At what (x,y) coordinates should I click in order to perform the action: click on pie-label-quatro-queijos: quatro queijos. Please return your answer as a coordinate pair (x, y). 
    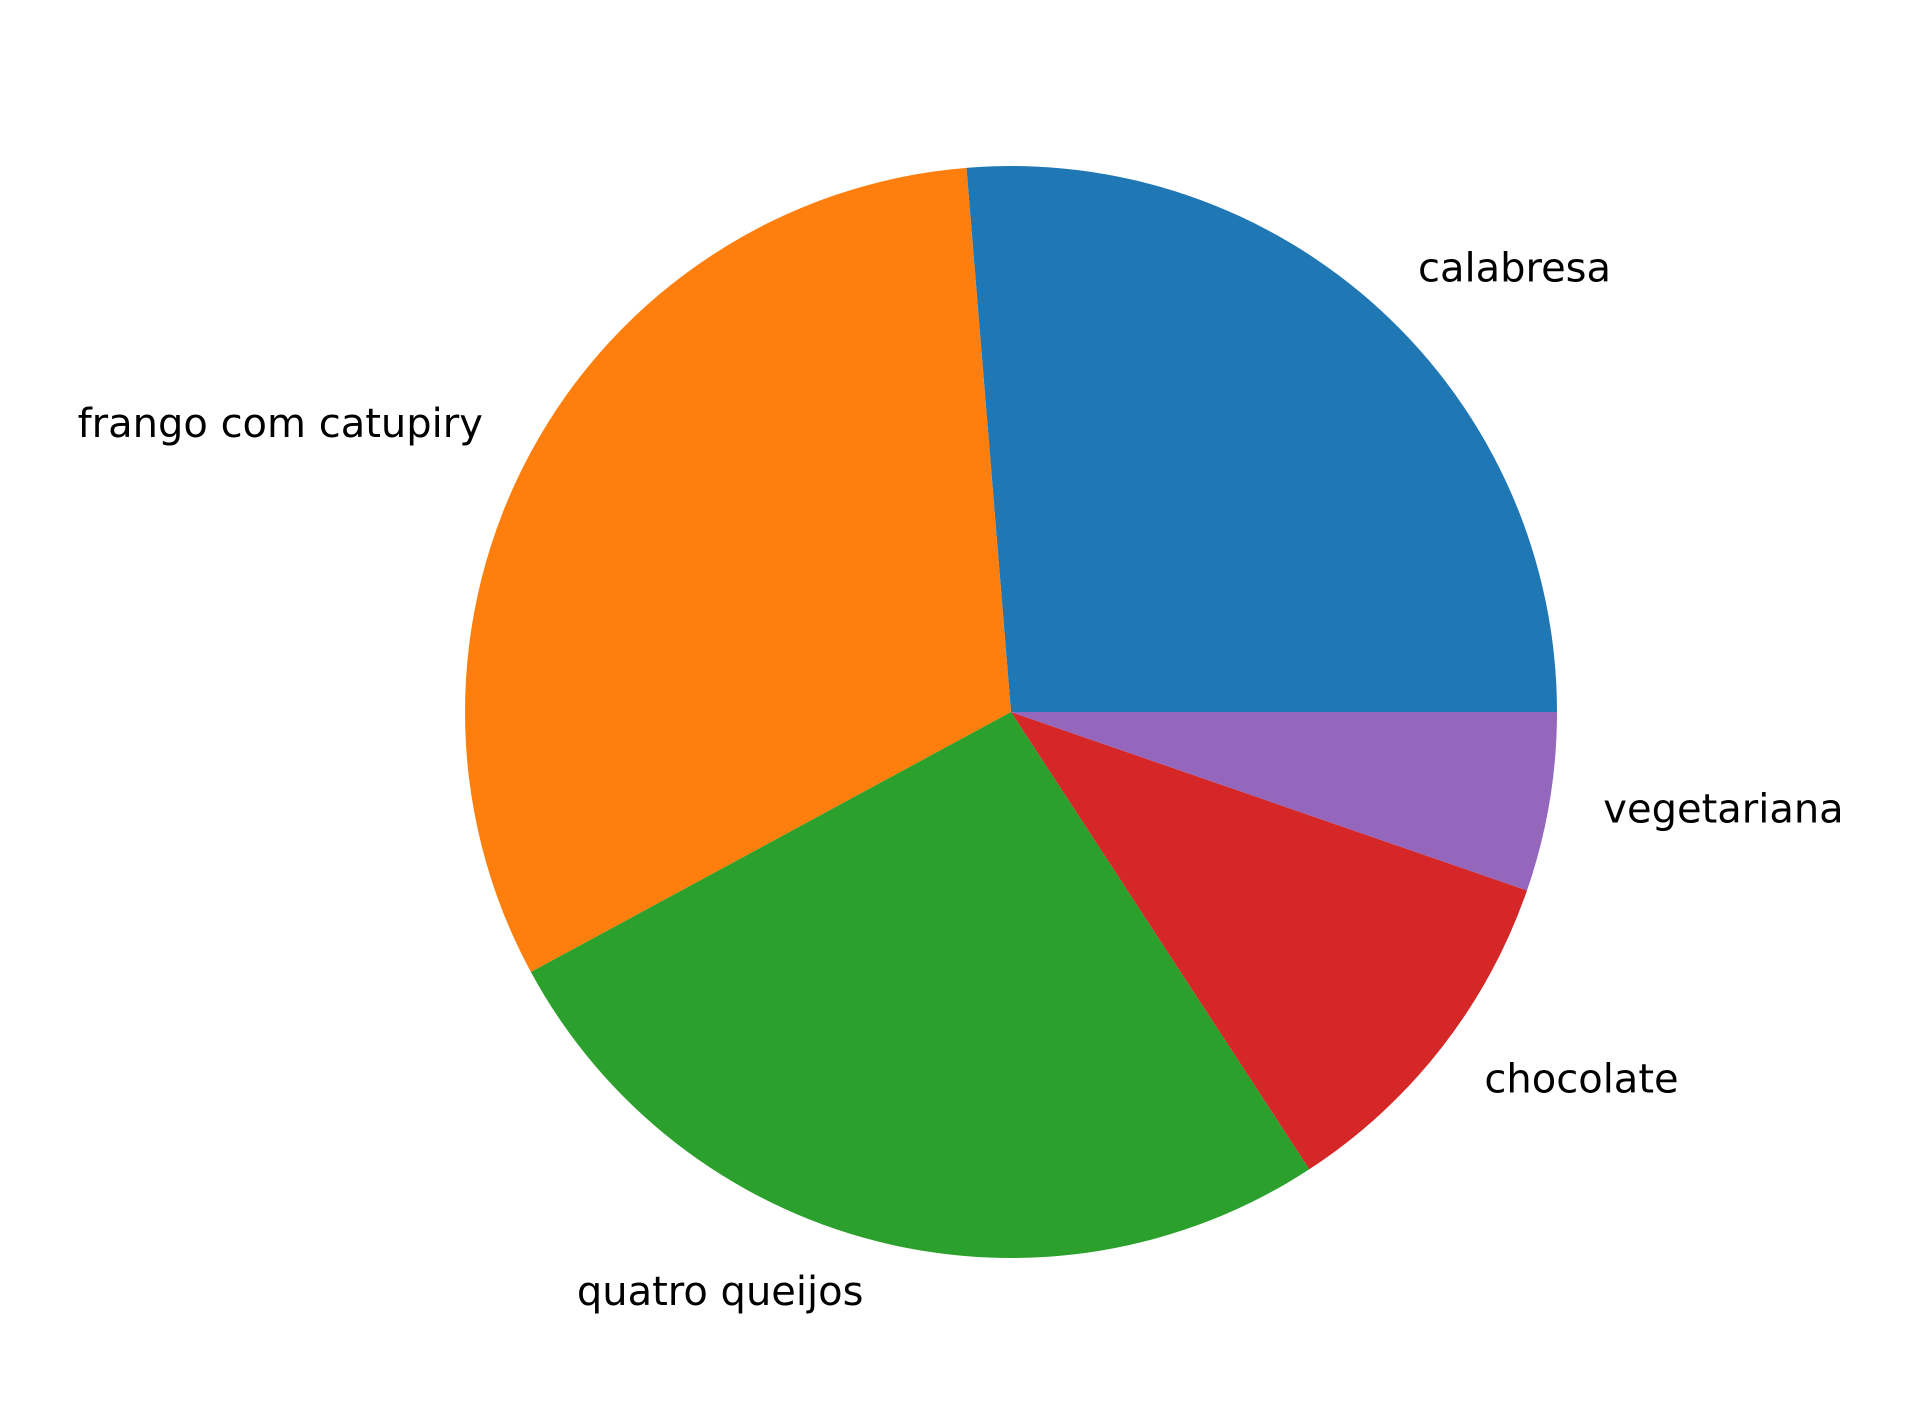
    Looking at the image, I should click on (720, 1292).